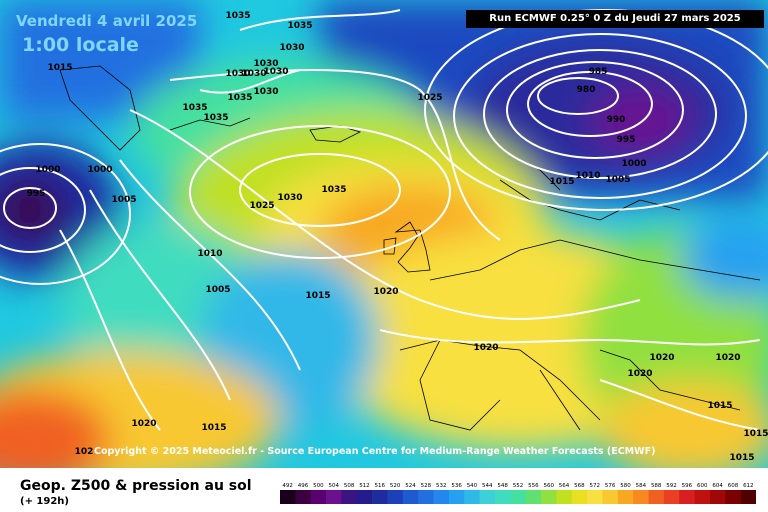 This screenshot has height=512, width=768. I want to click on forecast-time: 1:00 locale, so click(80, 45).